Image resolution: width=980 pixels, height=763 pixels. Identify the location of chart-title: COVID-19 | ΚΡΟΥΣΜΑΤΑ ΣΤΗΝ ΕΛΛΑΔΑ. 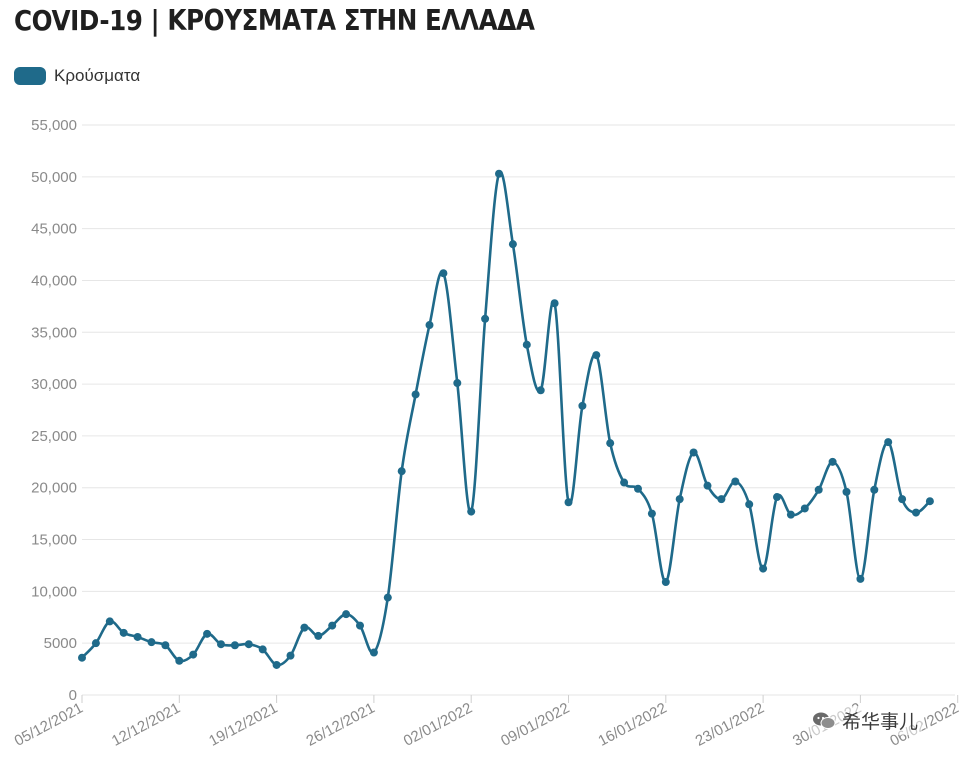
(274, 20).